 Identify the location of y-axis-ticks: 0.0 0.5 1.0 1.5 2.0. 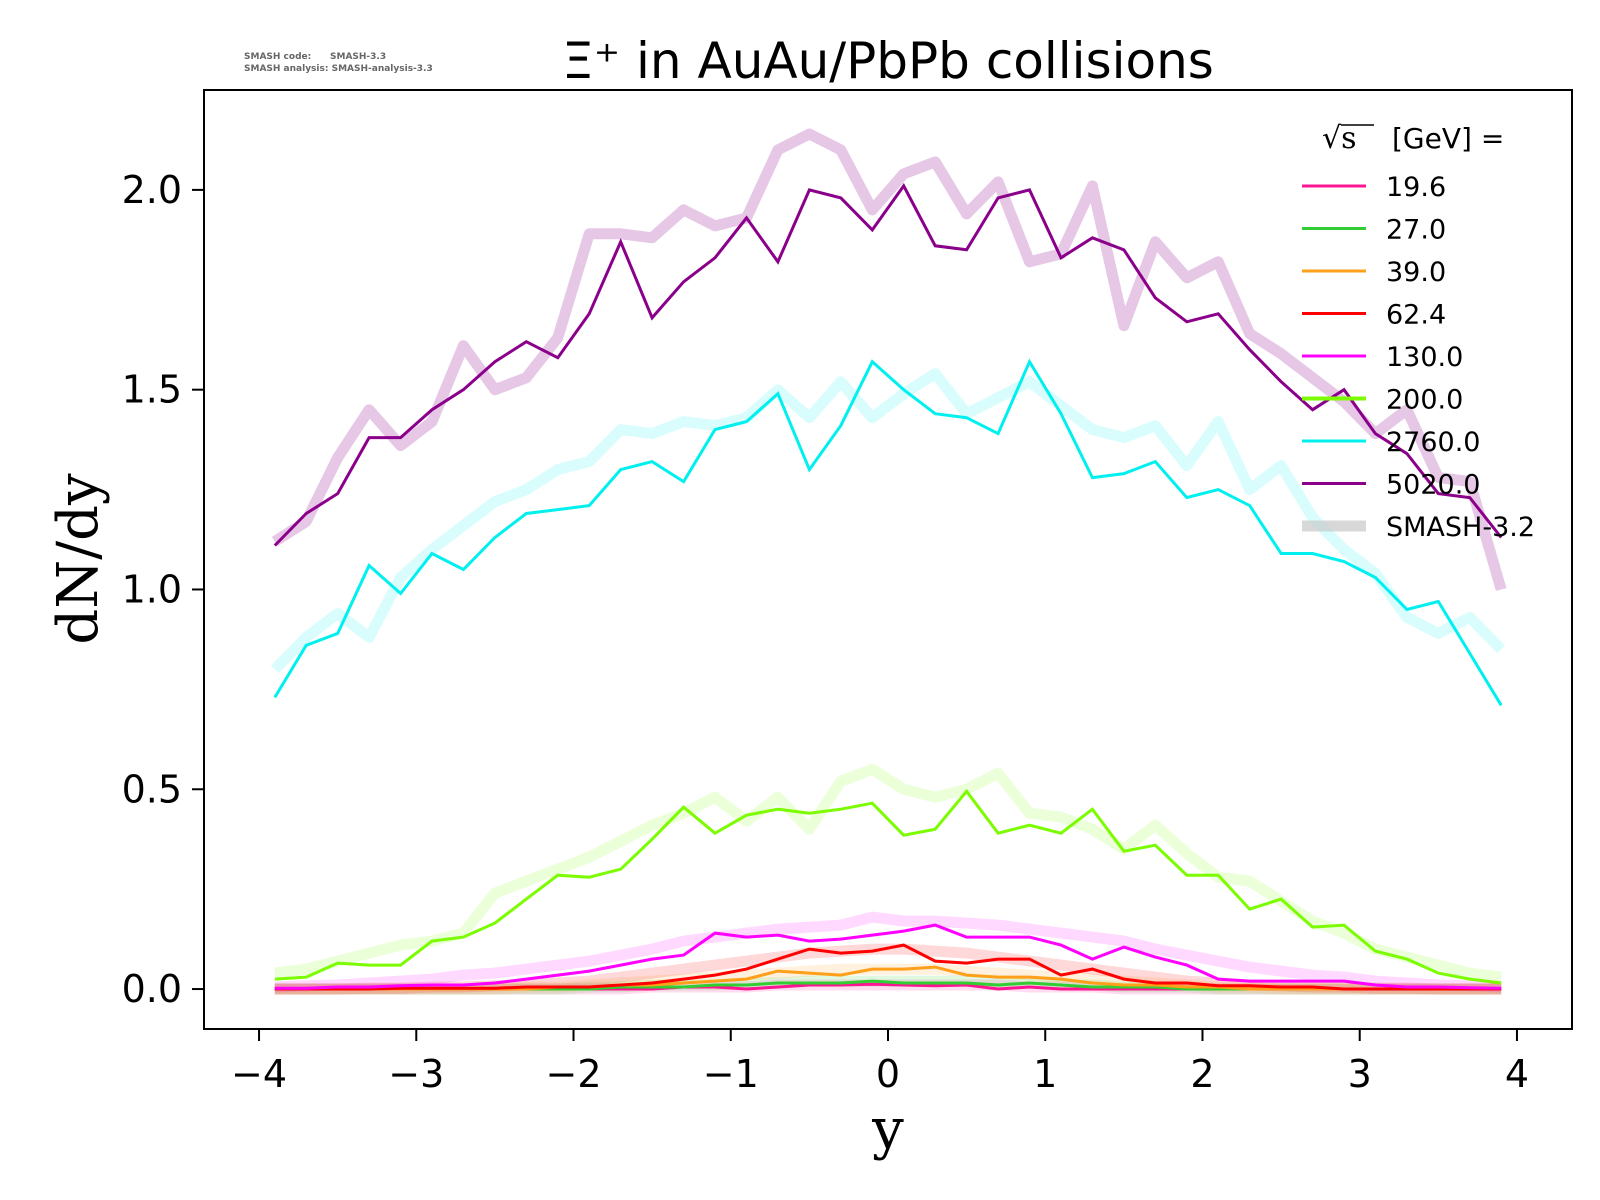
(163, 589).